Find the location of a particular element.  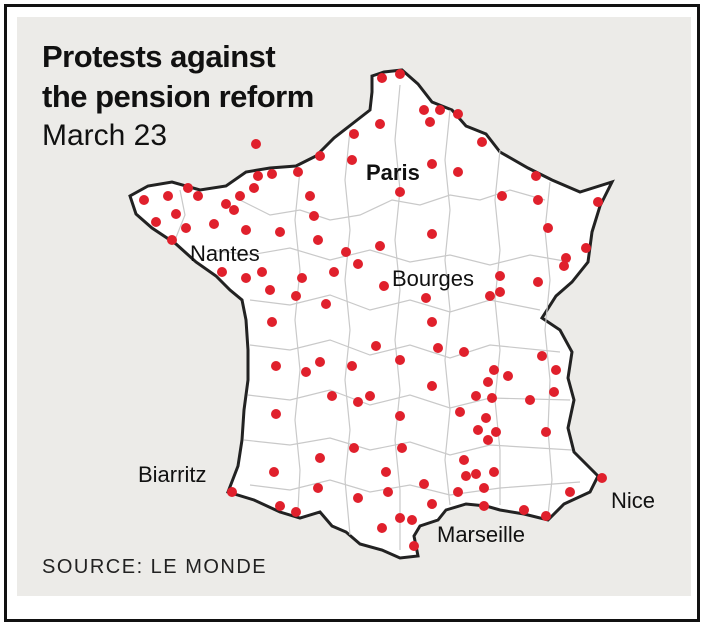

city-label-nantes: Nantes is located at coordinates (225, 253).